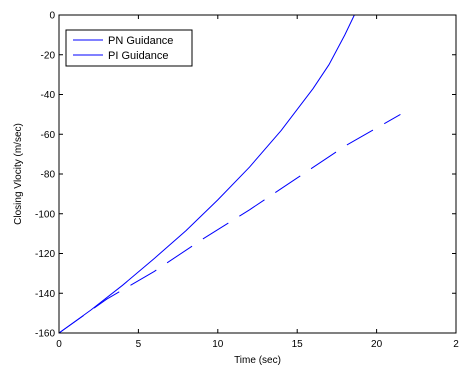 The height and width of the screenshot is (365, 459). What do you see at coordinates (45, 294) in the screenshot?
I see `y-tick-label: -140` at bounding box center [45, 294].